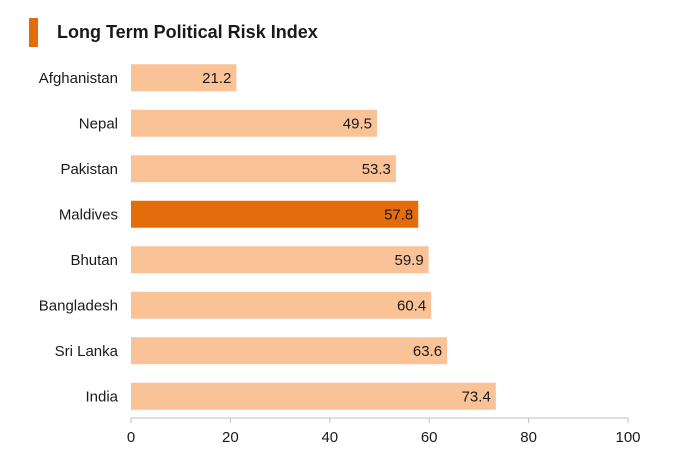 The image size is (674, 458). What do you see at coordinates (289, 351) in the screenshot?
I see `bar-sri-lanka` at bounding box center [289, 351].